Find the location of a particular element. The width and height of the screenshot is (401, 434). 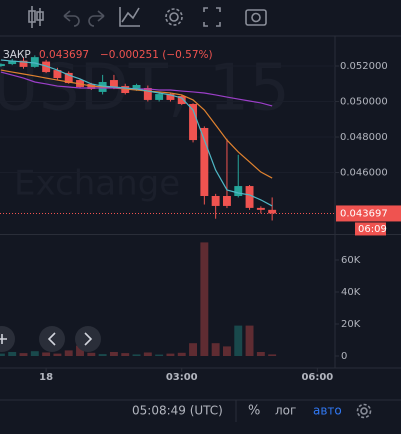

watermark: Exchange is located at coordinates (97, 184).